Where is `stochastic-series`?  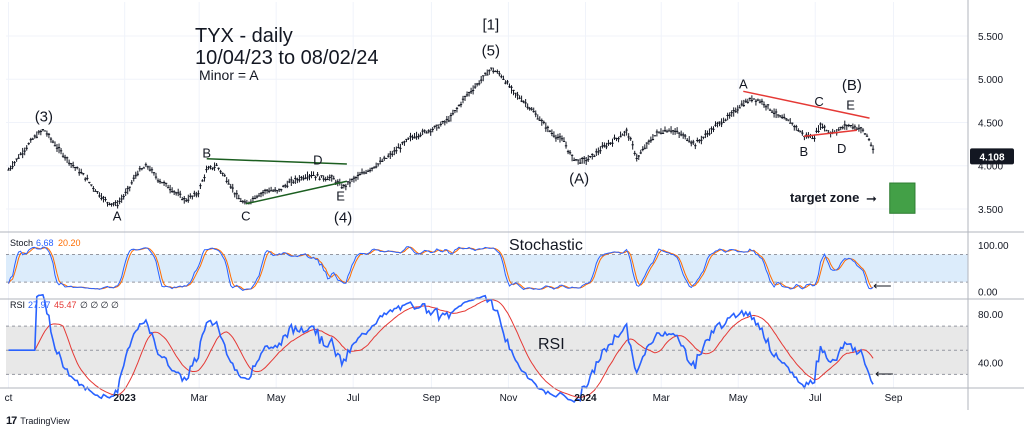 stochastic-series is located at coordinates (441, 268).